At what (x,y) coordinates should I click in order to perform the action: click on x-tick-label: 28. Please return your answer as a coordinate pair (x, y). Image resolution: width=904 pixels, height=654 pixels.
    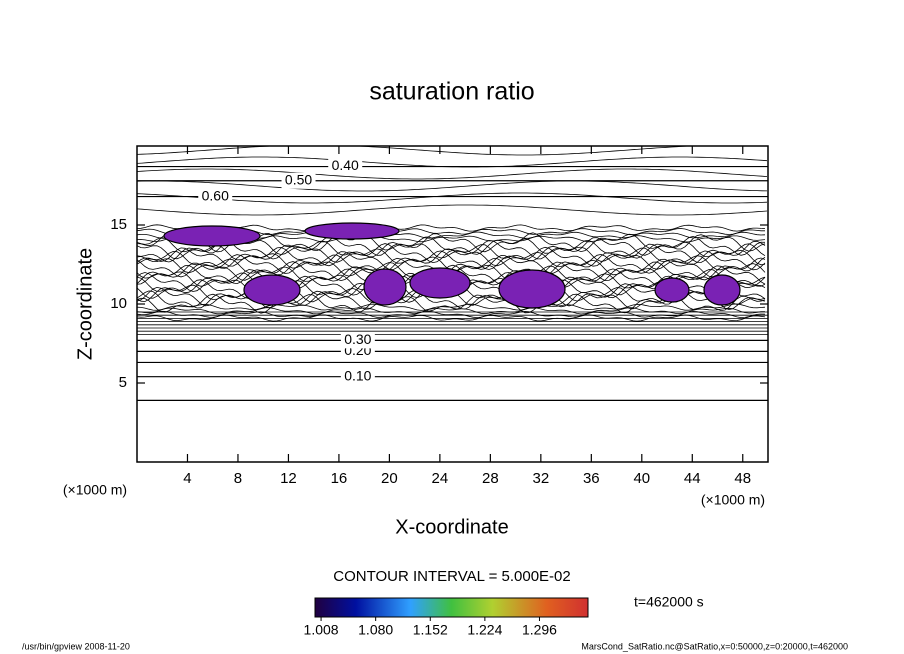
    Looking at the image, I should click on (490, 478).